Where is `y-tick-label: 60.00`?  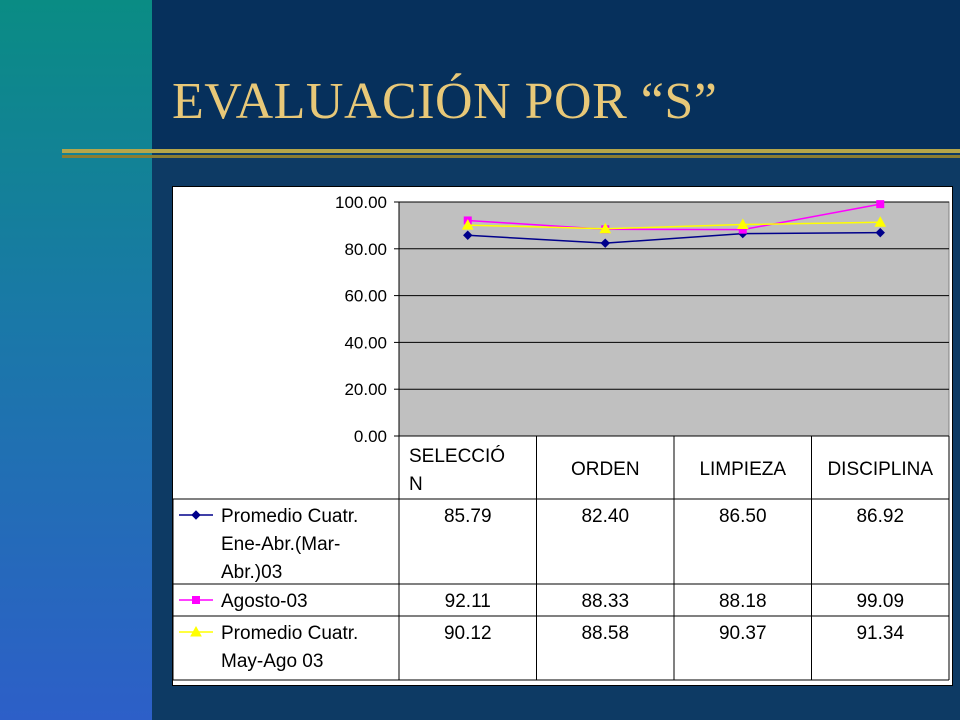
y-tick-label: 60.00 is located at coordinates (365, 296).